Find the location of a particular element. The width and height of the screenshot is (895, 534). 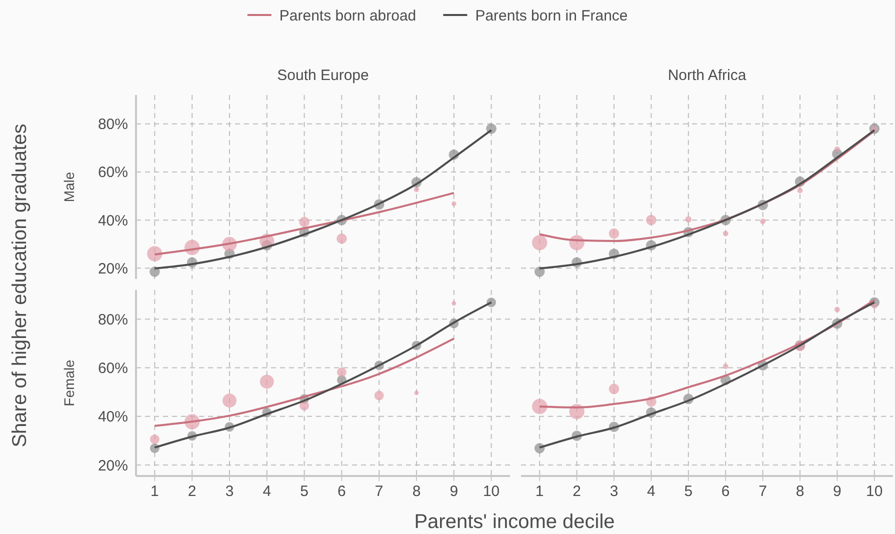

chart-title: South Europe is located at coordinates (323, 75).